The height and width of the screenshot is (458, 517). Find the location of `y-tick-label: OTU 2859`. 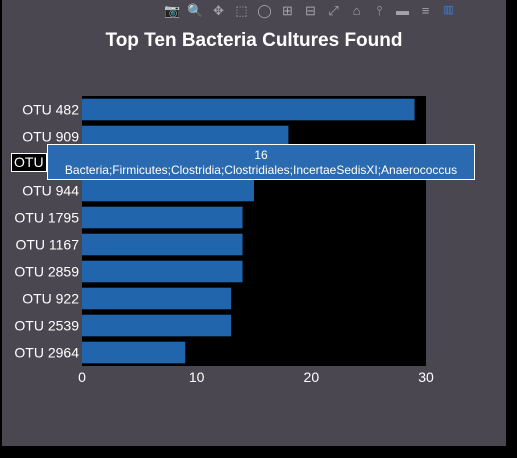

y-tick-label: OTU 2859 is located at coordinates (46, 272).